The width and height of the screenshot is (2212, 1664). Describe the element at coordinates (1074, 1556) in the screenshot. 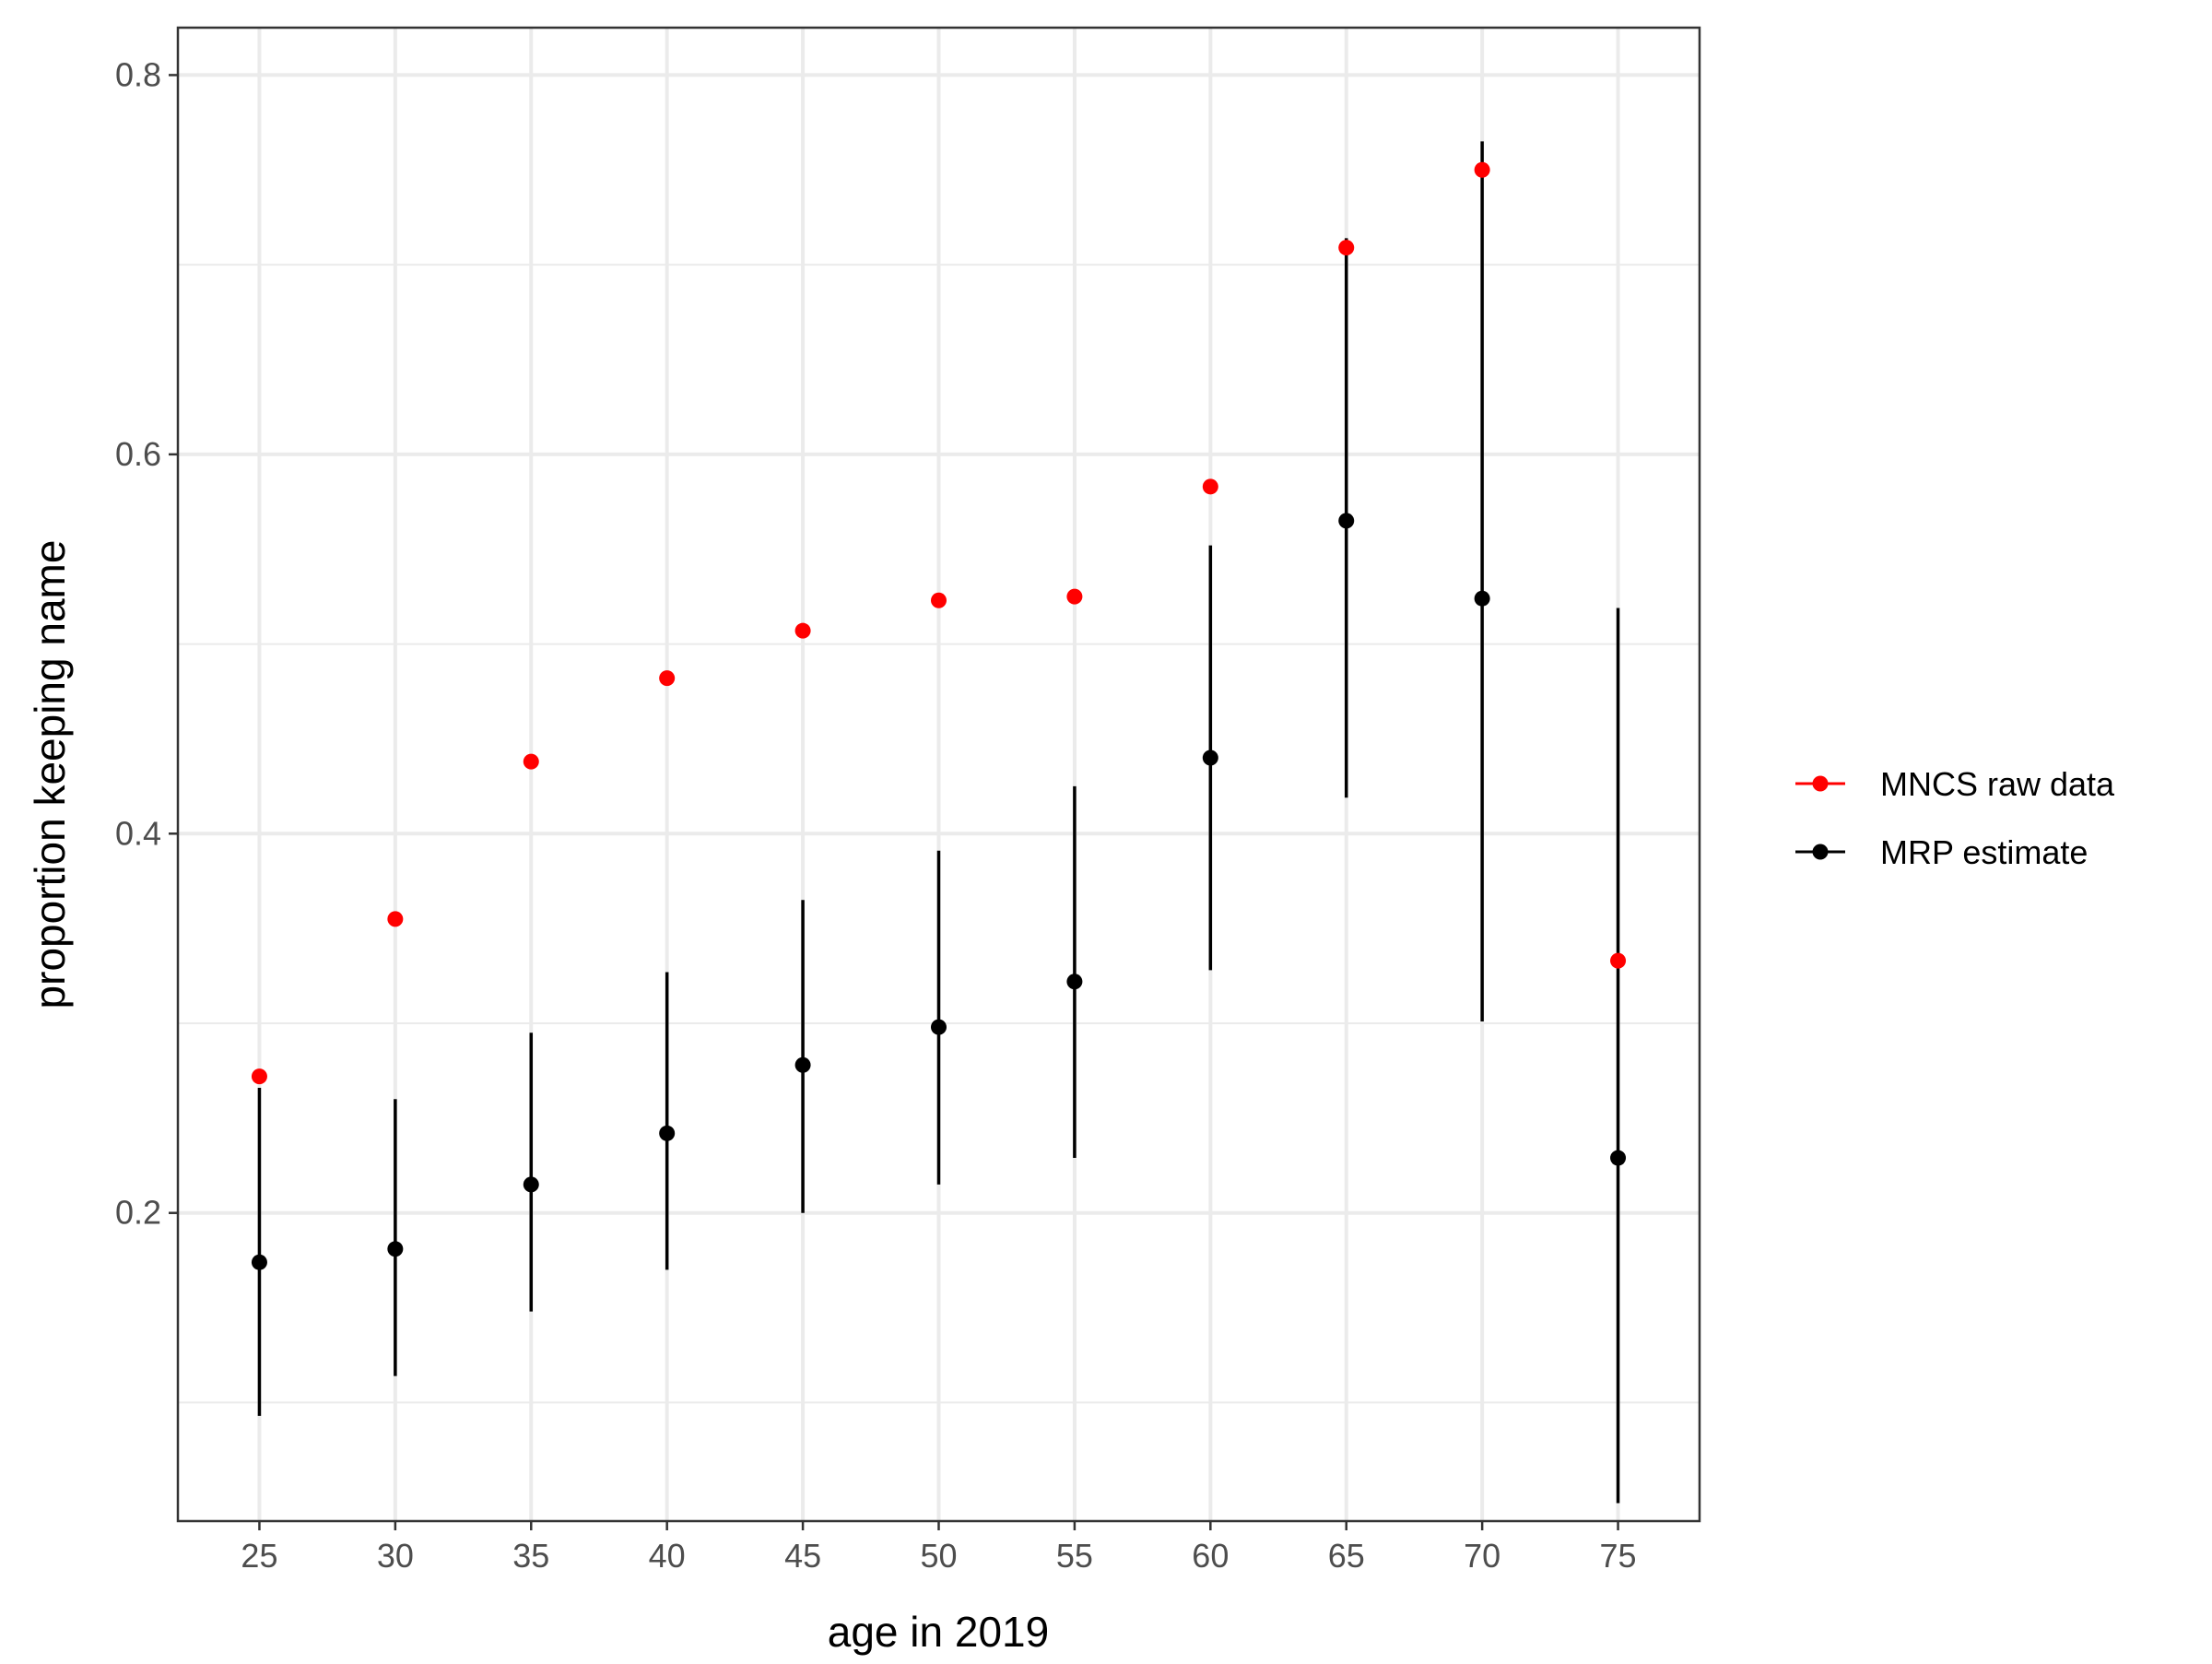

I see `x-tick-label: 55` at that location.